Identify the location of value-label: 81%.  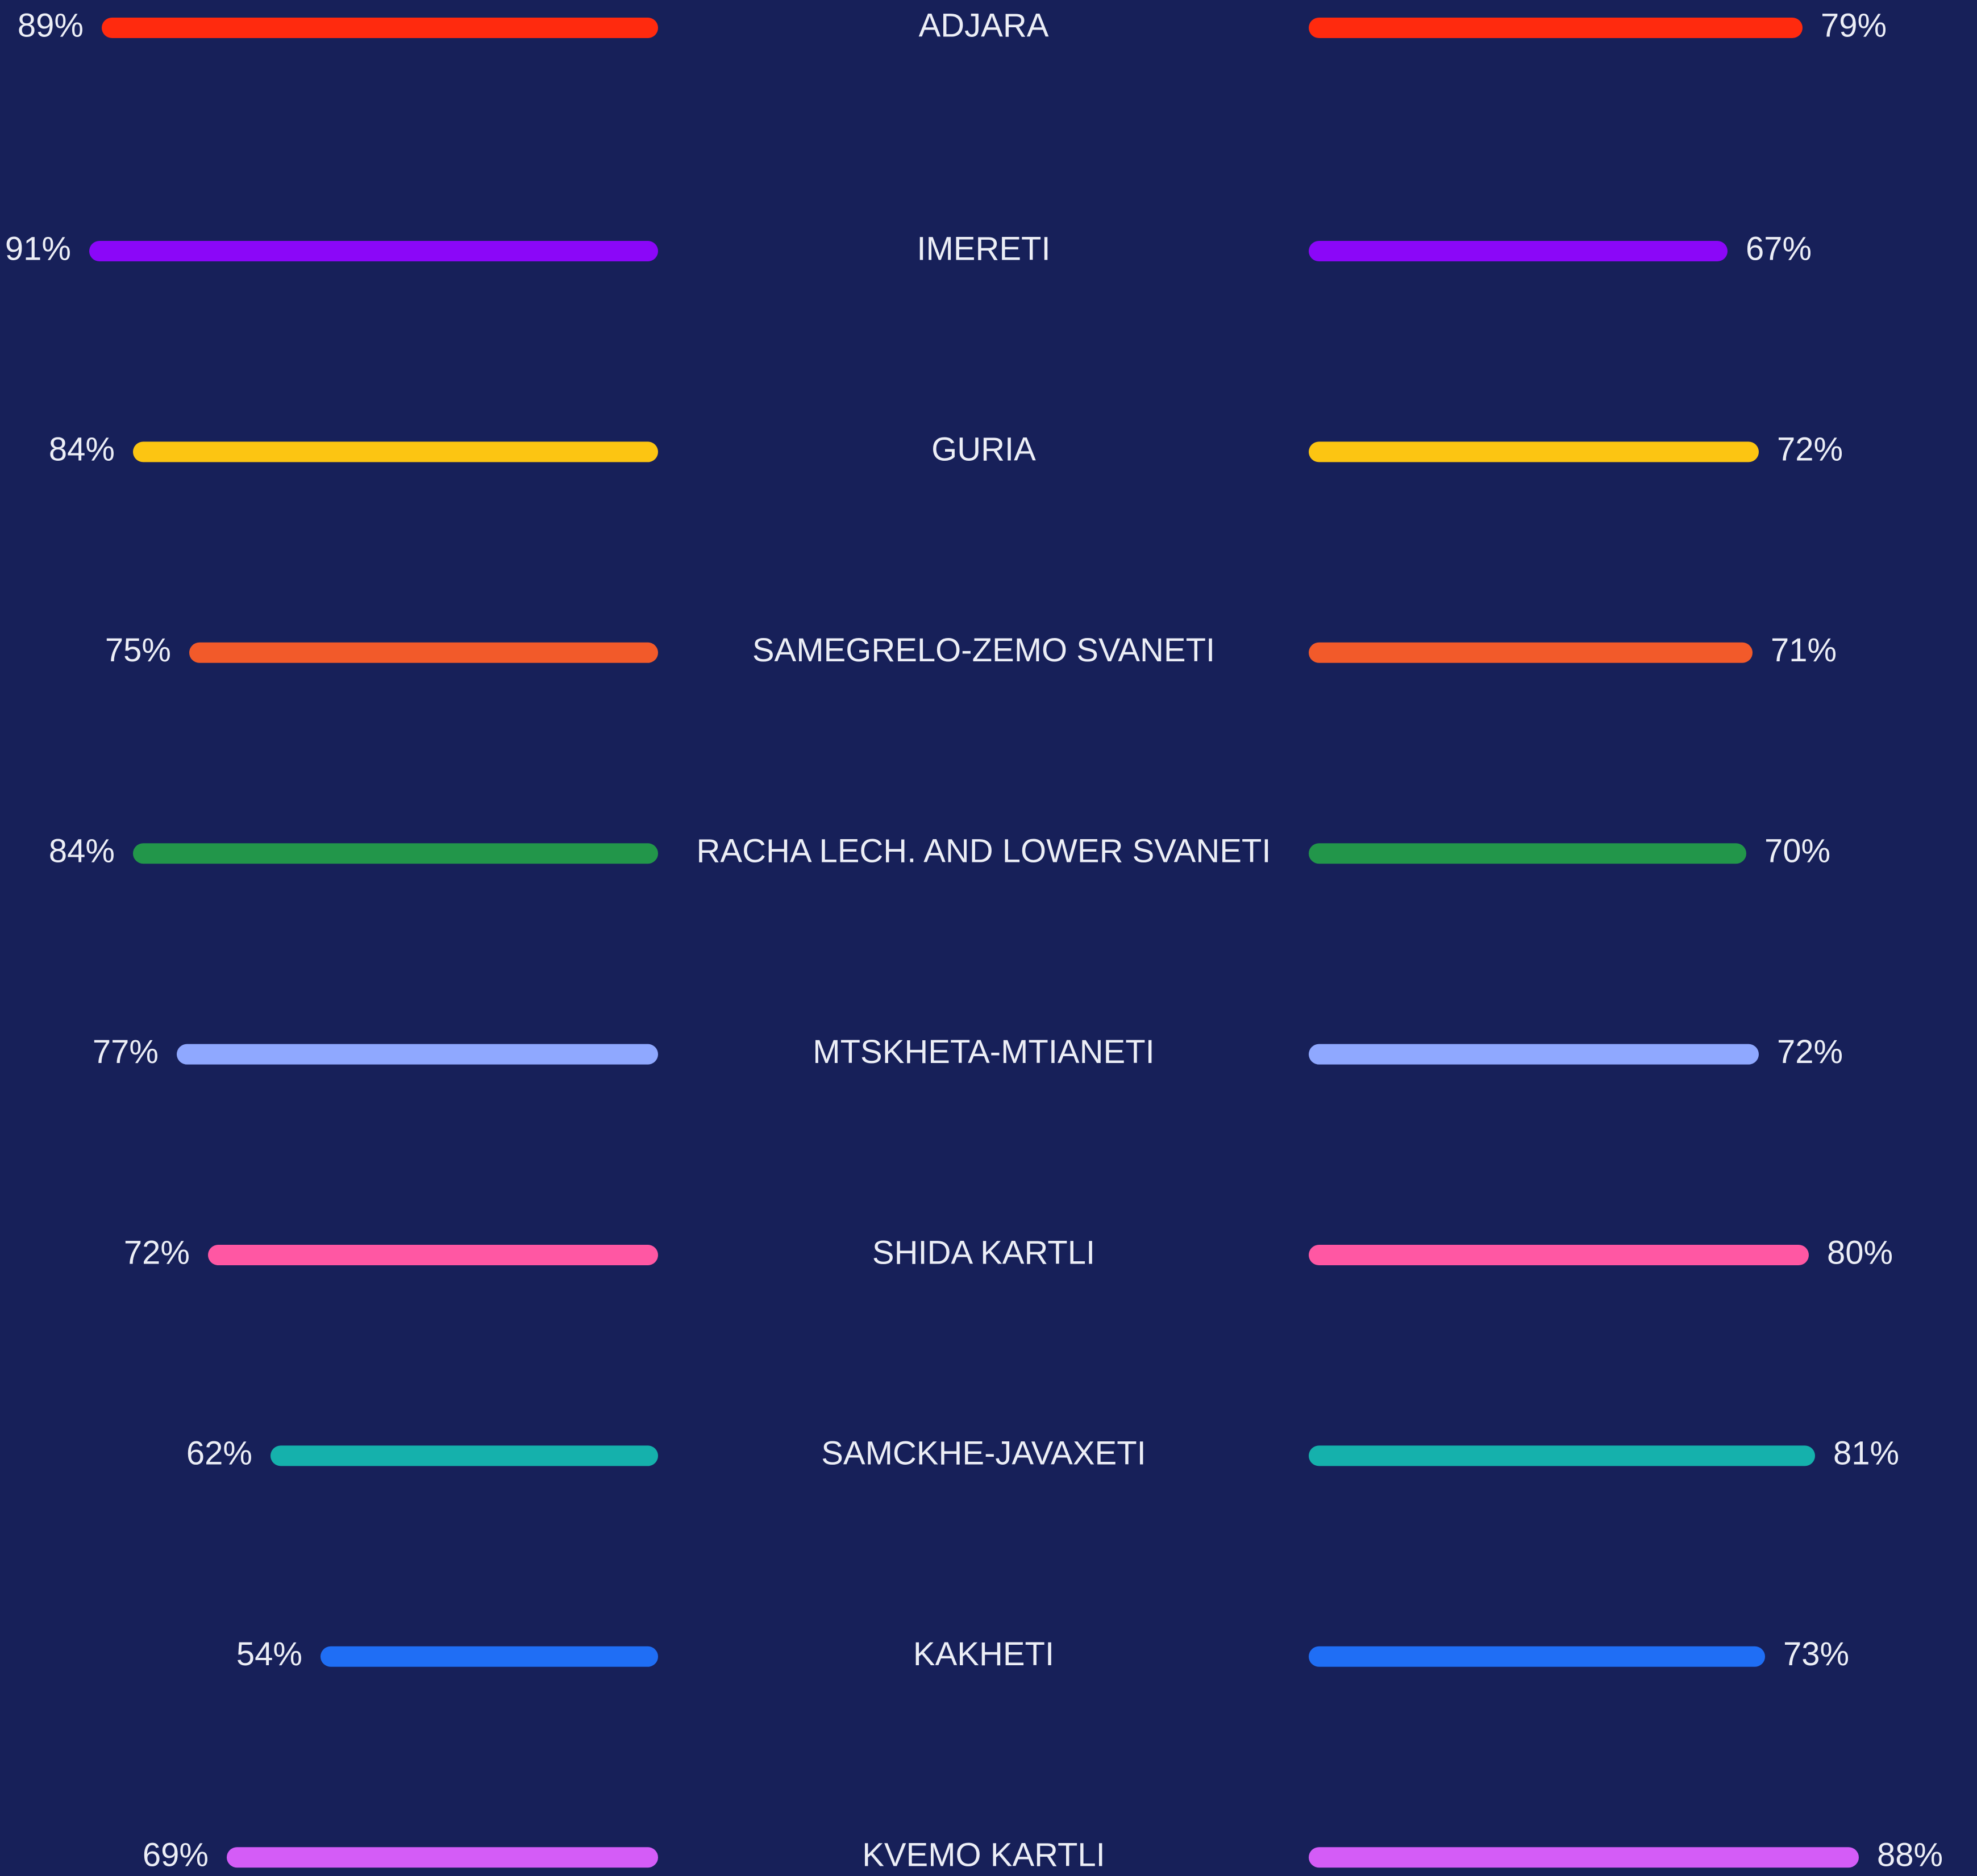
(1866, 1453).